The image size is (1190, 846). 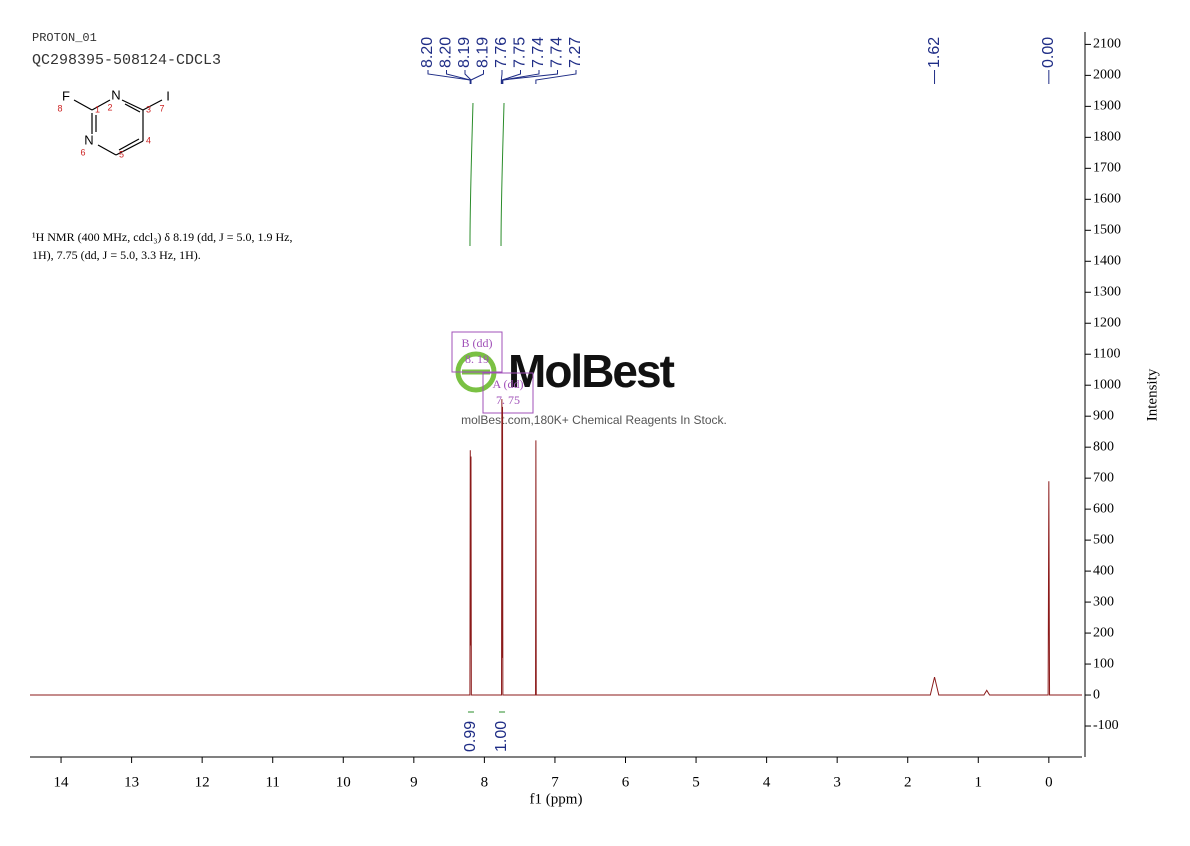 What do you see at coordinates (148, 140) in the screenshot?
I see `atom-number: 4` at bounding box center [148, 140].